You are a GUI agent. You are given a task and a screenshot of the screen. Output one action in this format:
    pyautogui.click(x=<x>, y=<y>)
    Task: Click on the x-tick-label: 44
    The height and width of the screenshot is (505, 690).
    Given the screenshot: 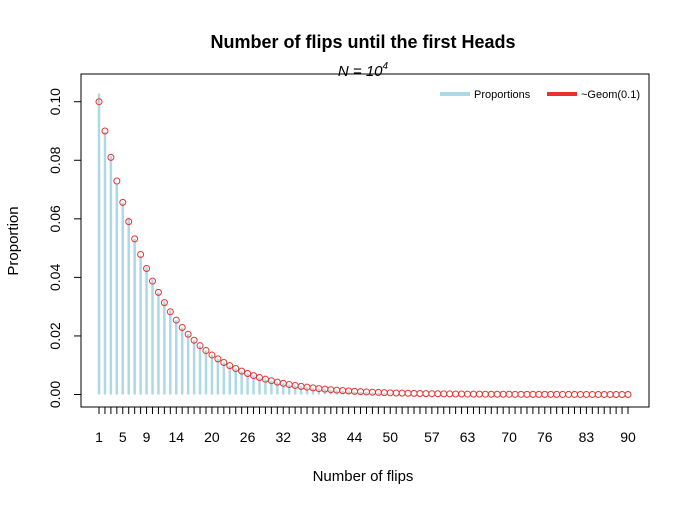 What is the action you would take?
    pyautogui.click(x=355, y=437)
    